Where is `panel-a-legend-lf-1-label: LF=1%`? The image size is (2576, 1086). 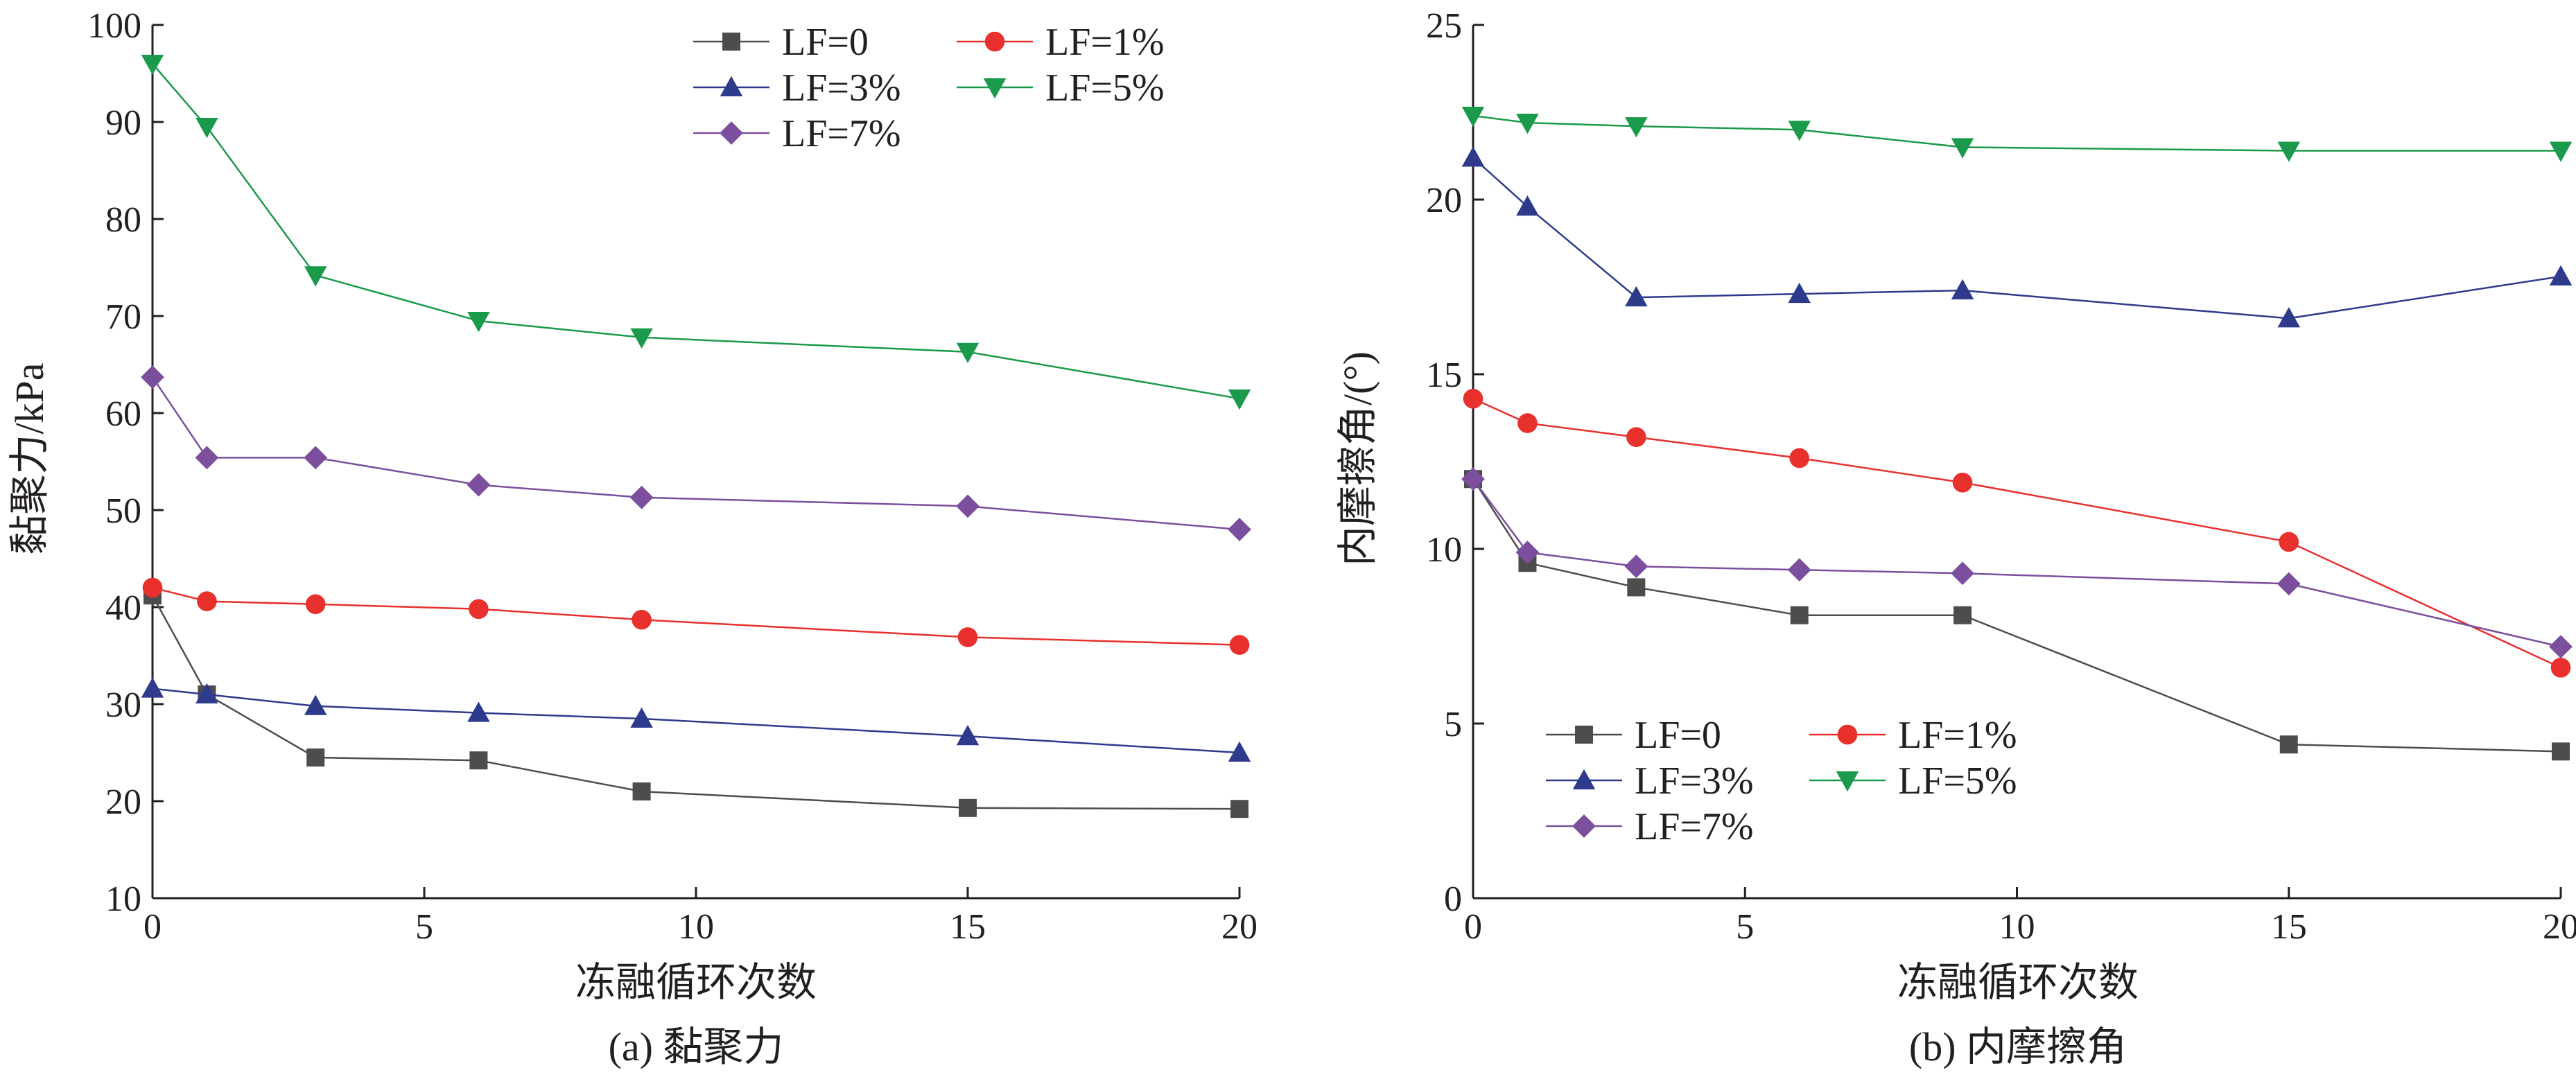 panel-a-legend-lf-1-label: LF=1% is located at coordinates (1105, 43).